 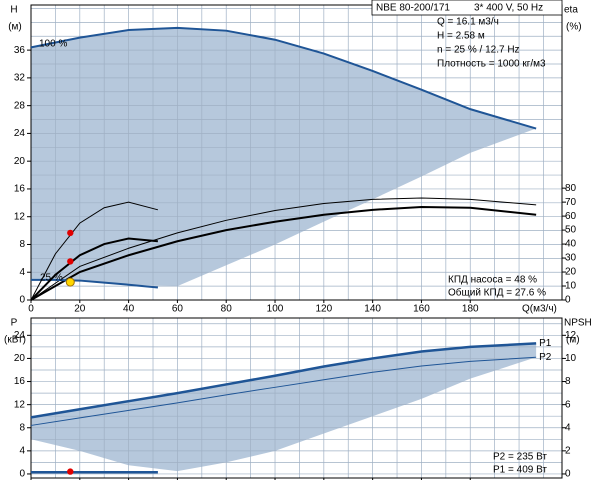 What do you see at coordinates (20, 78) in the screenshot?
I see `y-tick-label: 32` at bounding box center [20, 78].